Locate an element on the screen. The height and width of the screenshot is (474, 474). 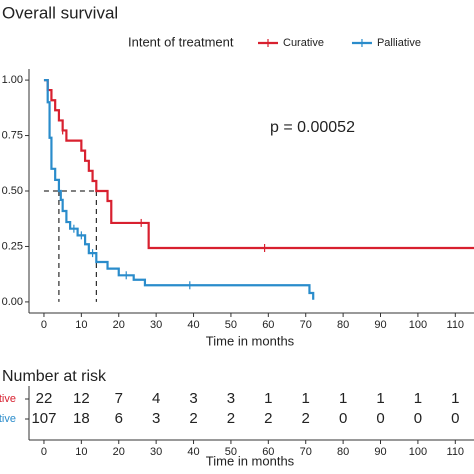
chart-title: Overall survival is located at coordinates (60, 12).